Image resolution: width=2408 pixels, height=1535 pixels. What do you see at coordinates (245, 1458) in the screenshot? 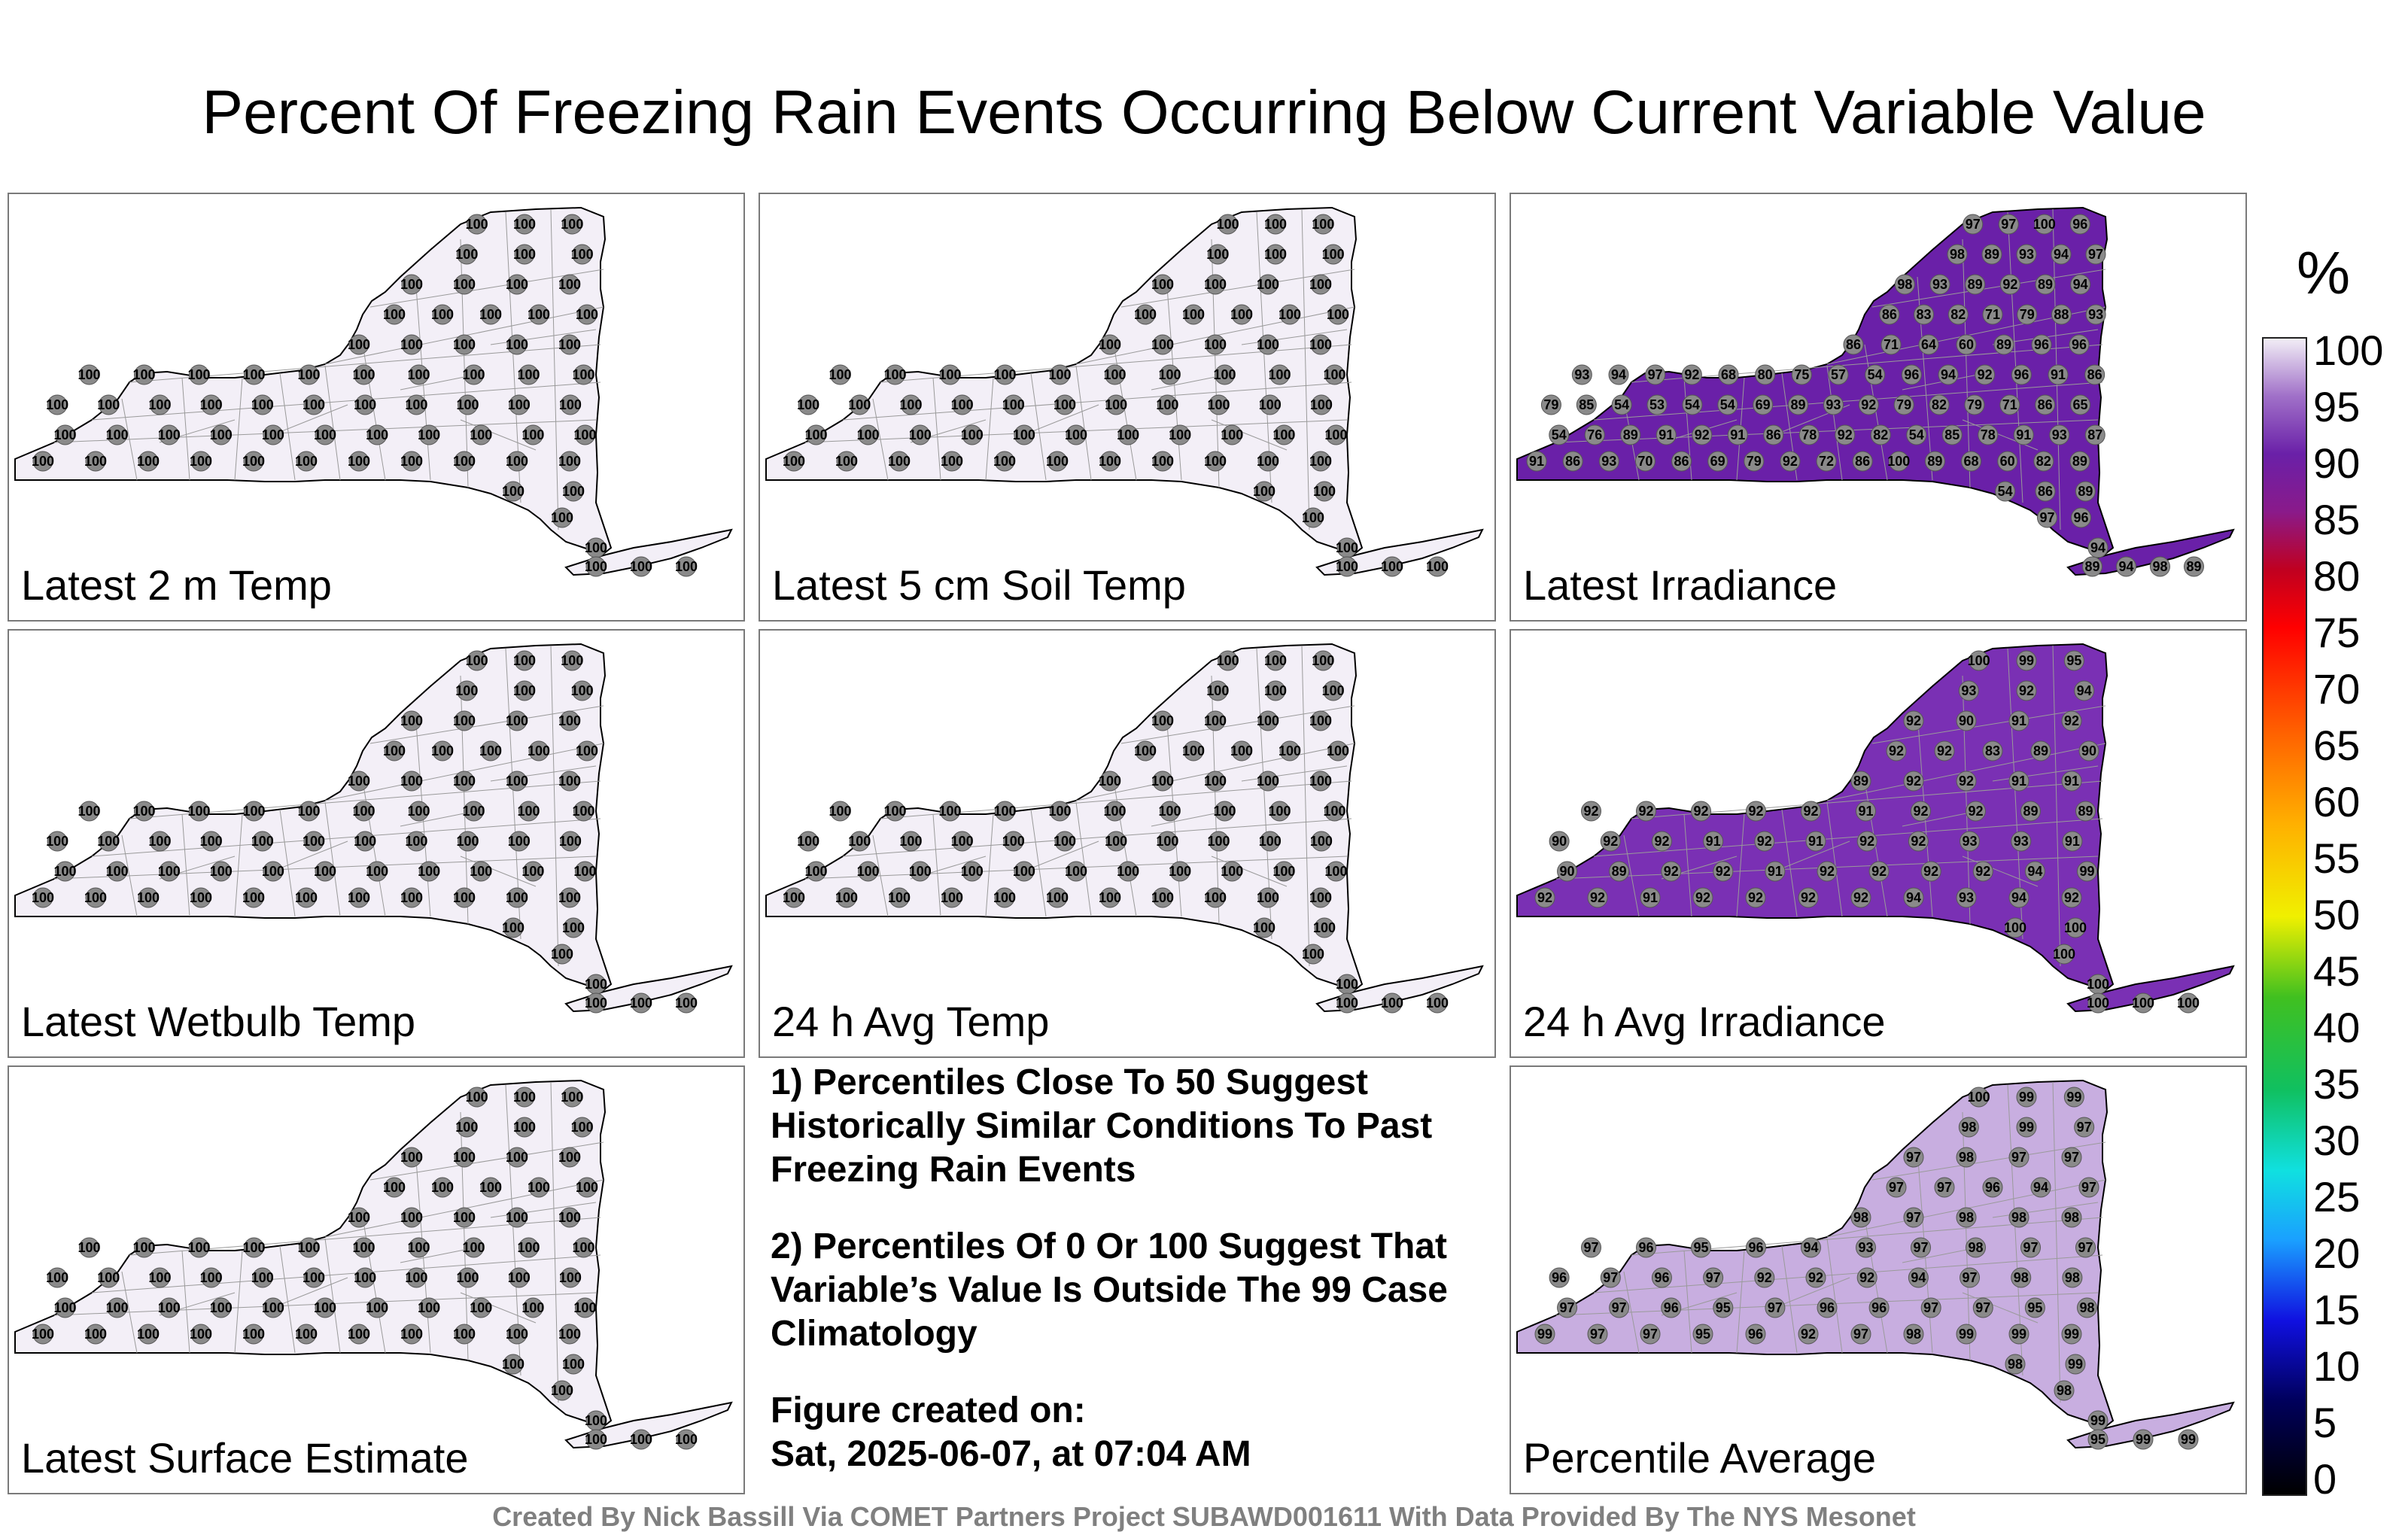
I see `panel-label: Latest Surface Estimate` at bounding box center [245, 1458].